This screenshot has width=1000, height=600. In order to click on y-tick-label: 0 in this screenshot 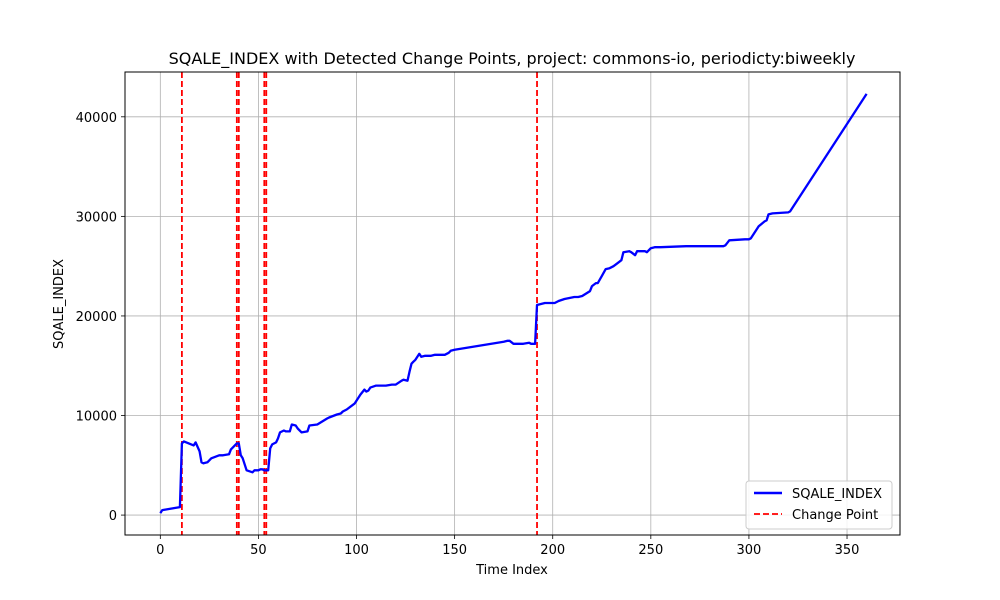, I will do `click(113, 516)`.